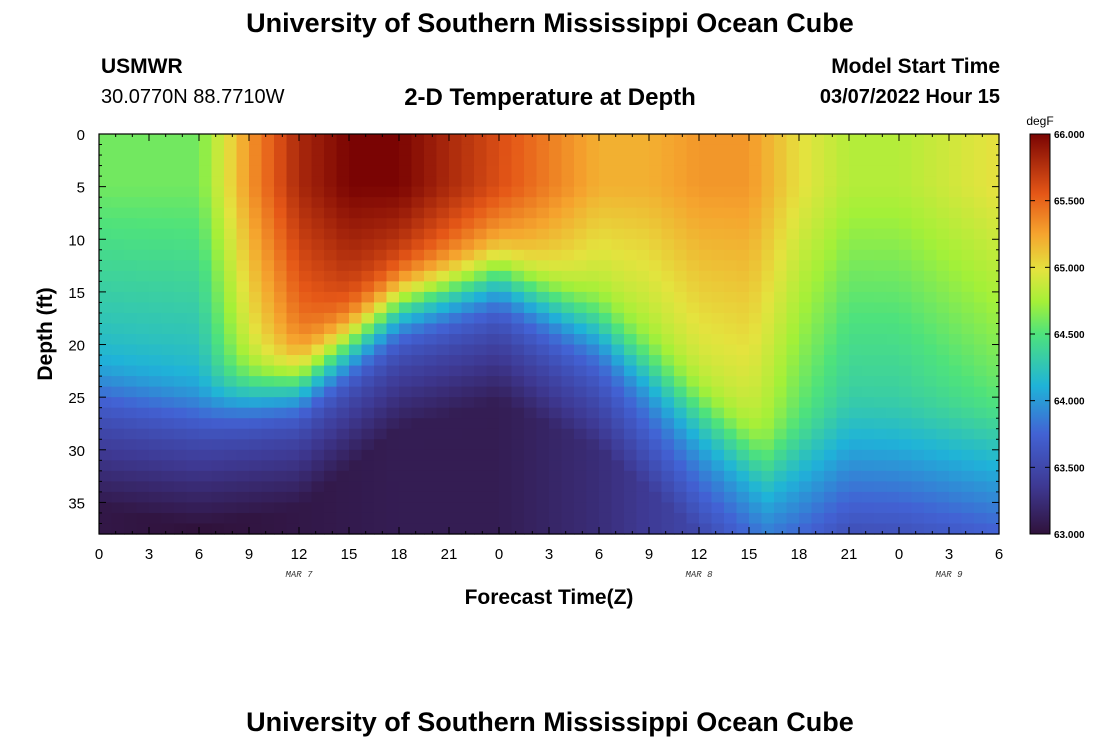 The image size is (1100, 750). Describe the element at coordinates (1069, 402) in the screenshot. I see `colorbar-tick-label: 64.000` at that location.